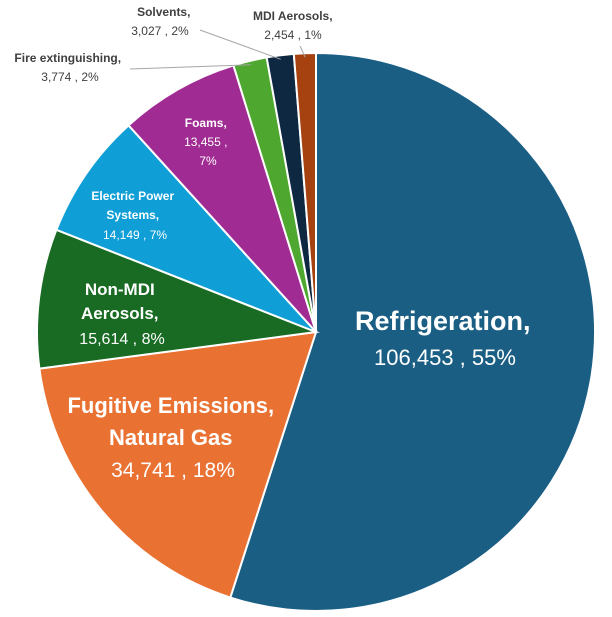  I want to click on slice-mdi-aerosols, so click(304, 192).